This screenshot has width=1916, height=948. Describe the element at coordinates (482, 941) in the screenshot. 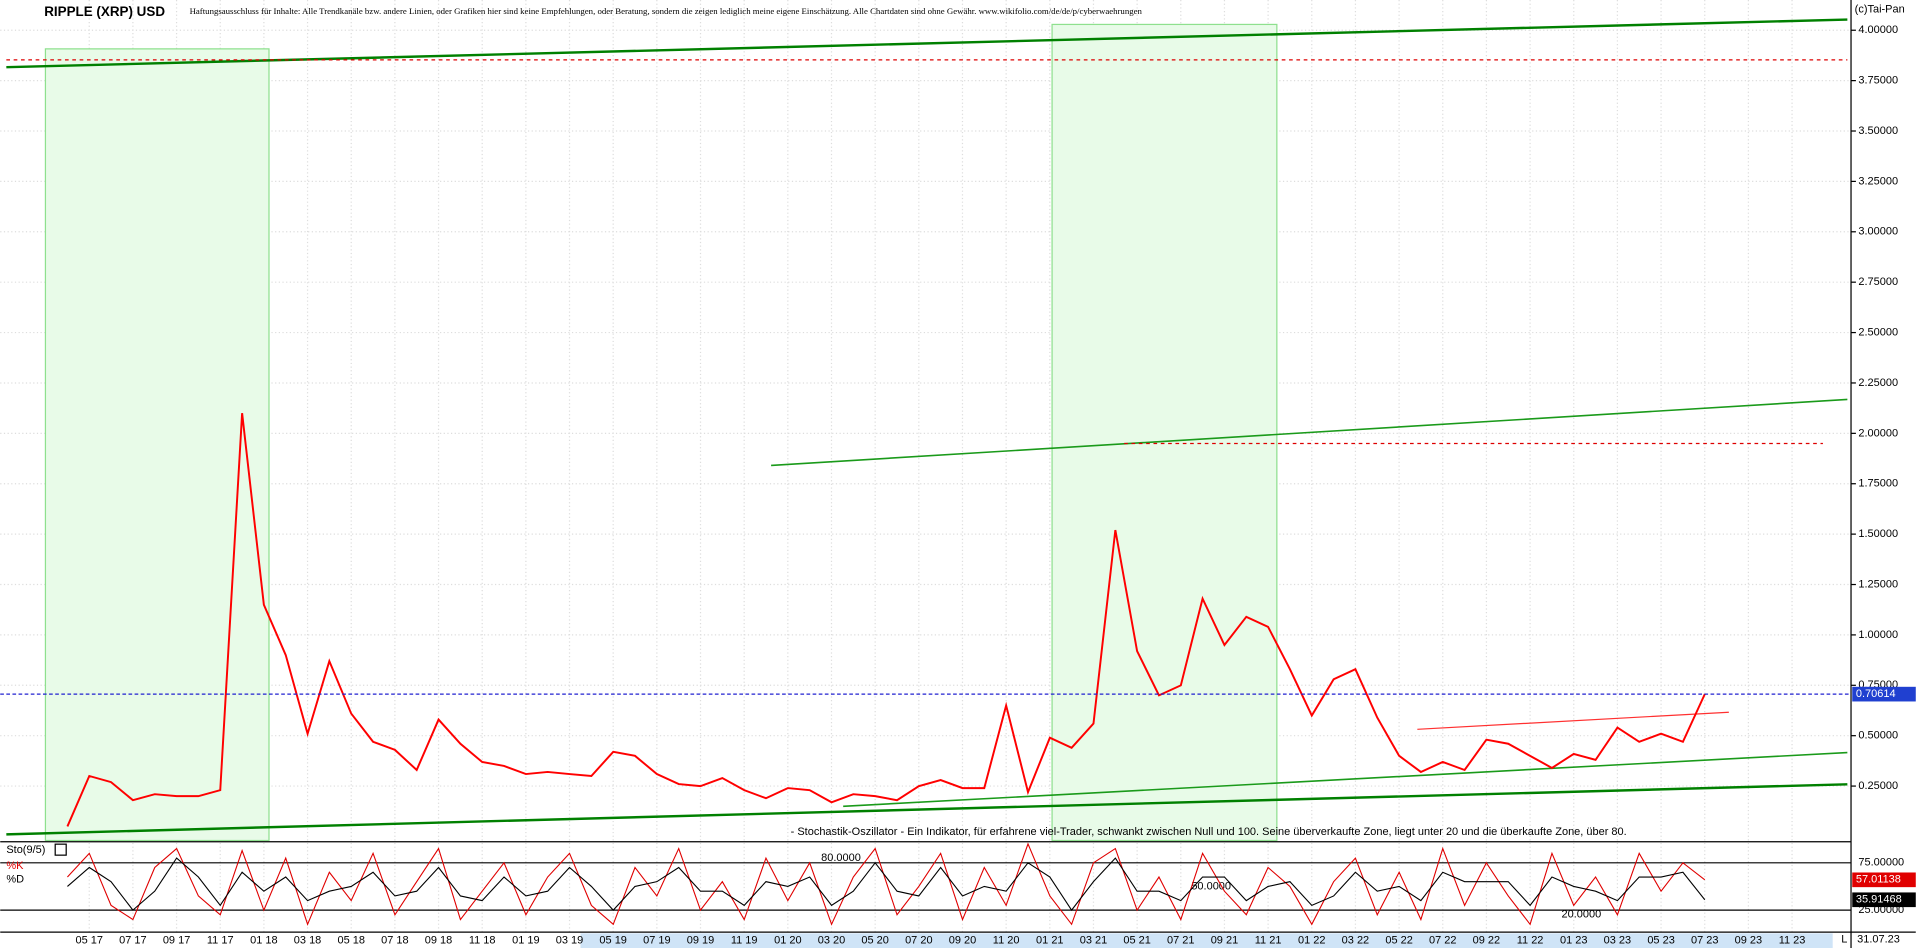

I see `x-tick-label: 11 18` at that location.